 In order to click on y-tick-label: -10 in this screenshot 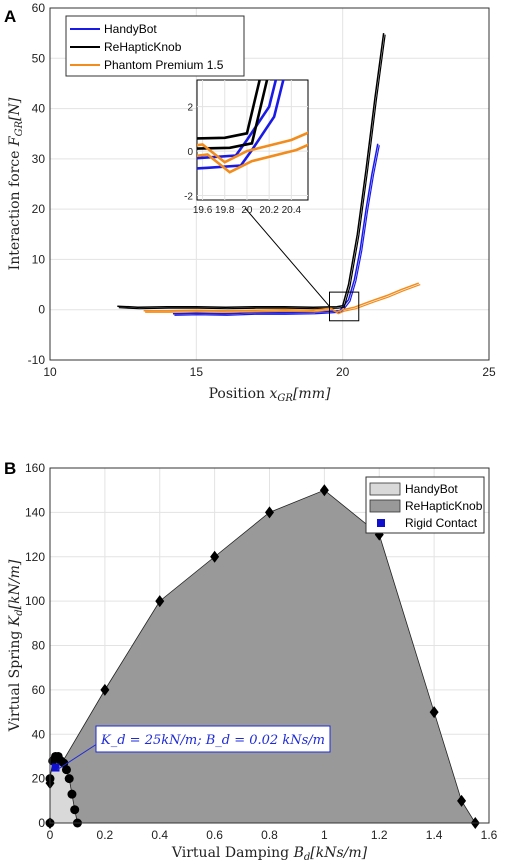, I will do `click(37, 360)`.